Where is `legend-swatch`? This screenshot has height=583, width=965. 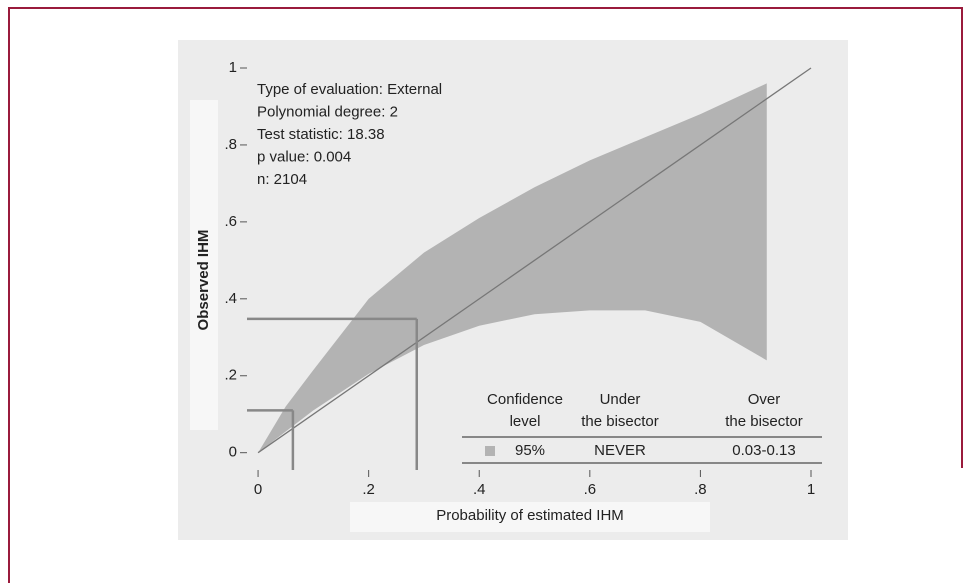 legend-swatch is located at coordinates (490, 451).